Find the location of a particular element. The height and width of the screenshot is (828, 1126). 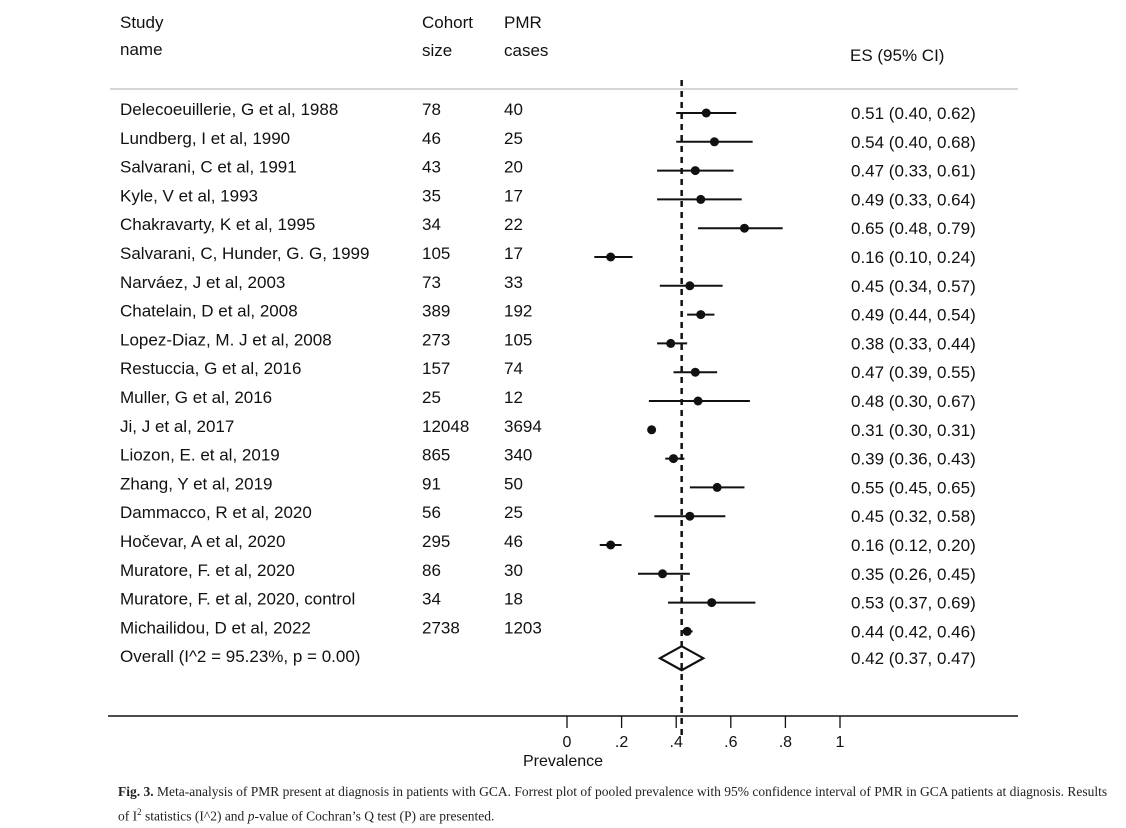

pmr-cases: 33 is located at coordinates (513, 282).